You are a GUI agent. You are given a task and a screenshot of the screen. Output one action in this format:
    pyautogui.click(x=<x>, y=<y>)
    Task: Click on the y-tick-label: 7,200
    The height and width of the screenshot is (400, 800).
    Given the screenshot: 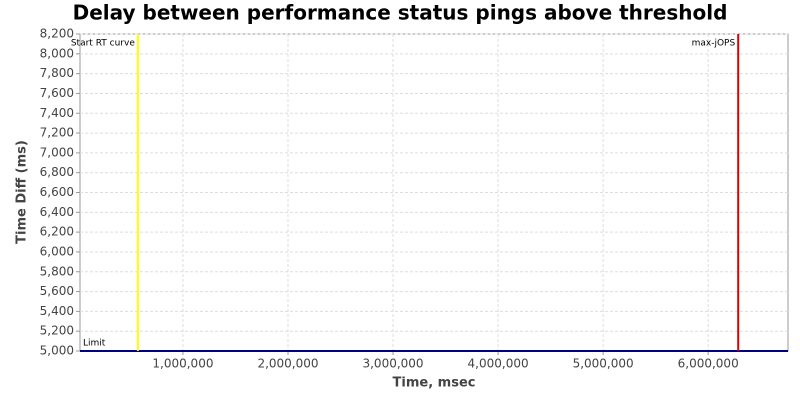 What is the action you would take?
    pyautogui.click(x=57, y=133)
    